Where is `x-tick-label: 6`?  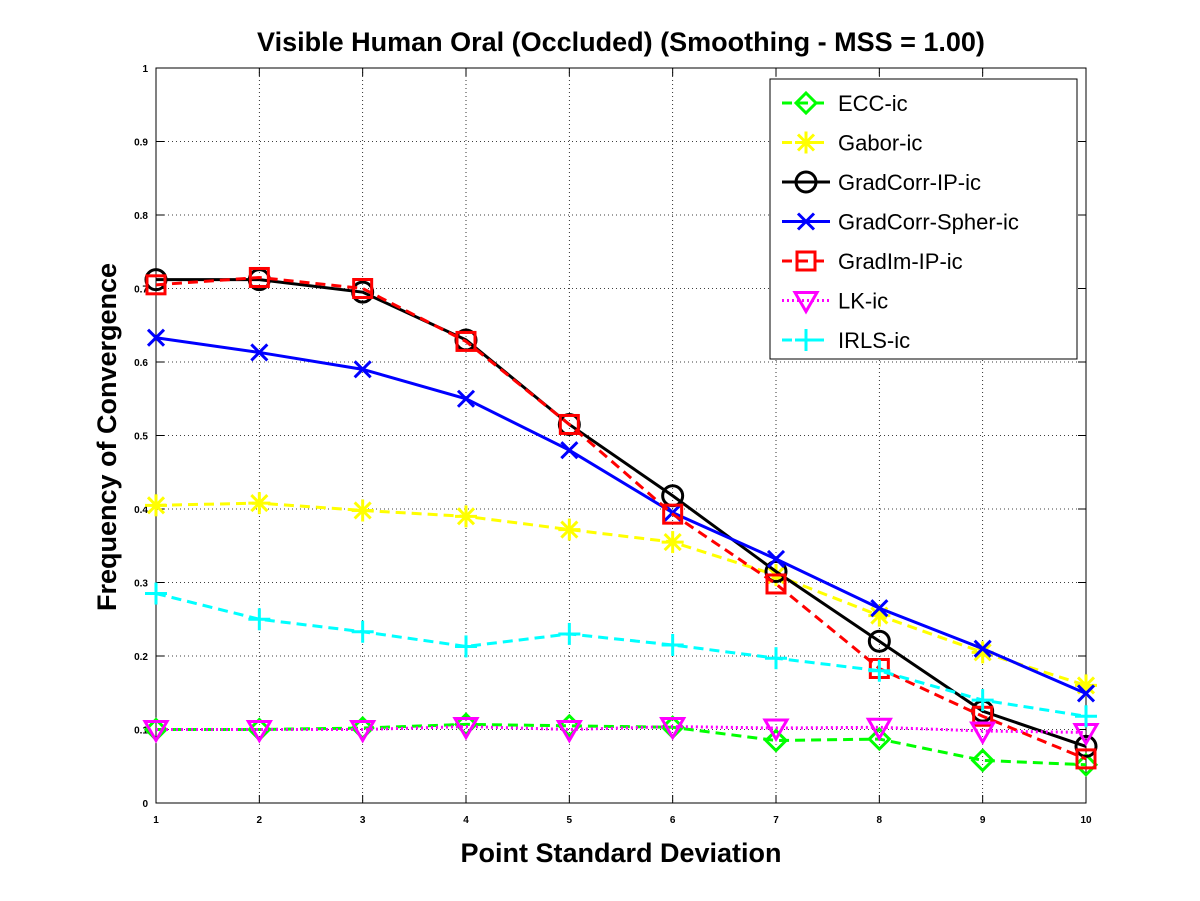 x-tick-label: 6 is located at coordinates (673, 820).